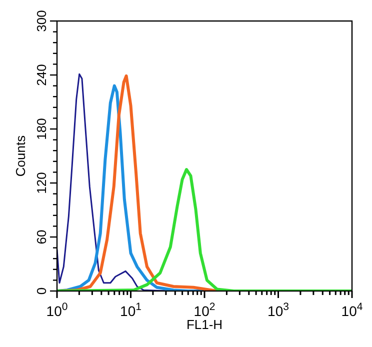 The image size is (372, 347). Describe the element at coordinates (279, 310) in the screenshot. I see `x-tick-label: 10$^{3}$` at that location.